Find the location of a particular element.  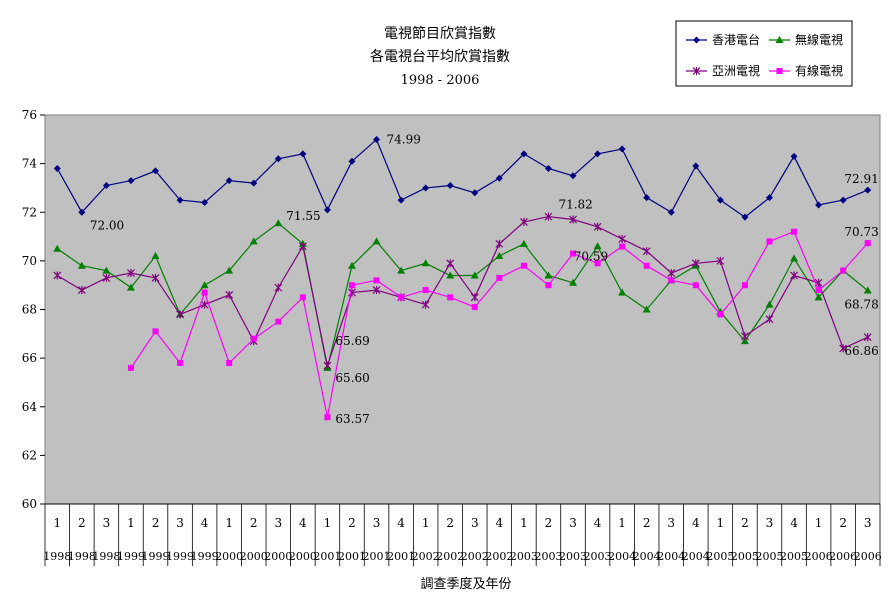

chart-title: 電視節目欣賞指數 is located at coordinates (440, 33).